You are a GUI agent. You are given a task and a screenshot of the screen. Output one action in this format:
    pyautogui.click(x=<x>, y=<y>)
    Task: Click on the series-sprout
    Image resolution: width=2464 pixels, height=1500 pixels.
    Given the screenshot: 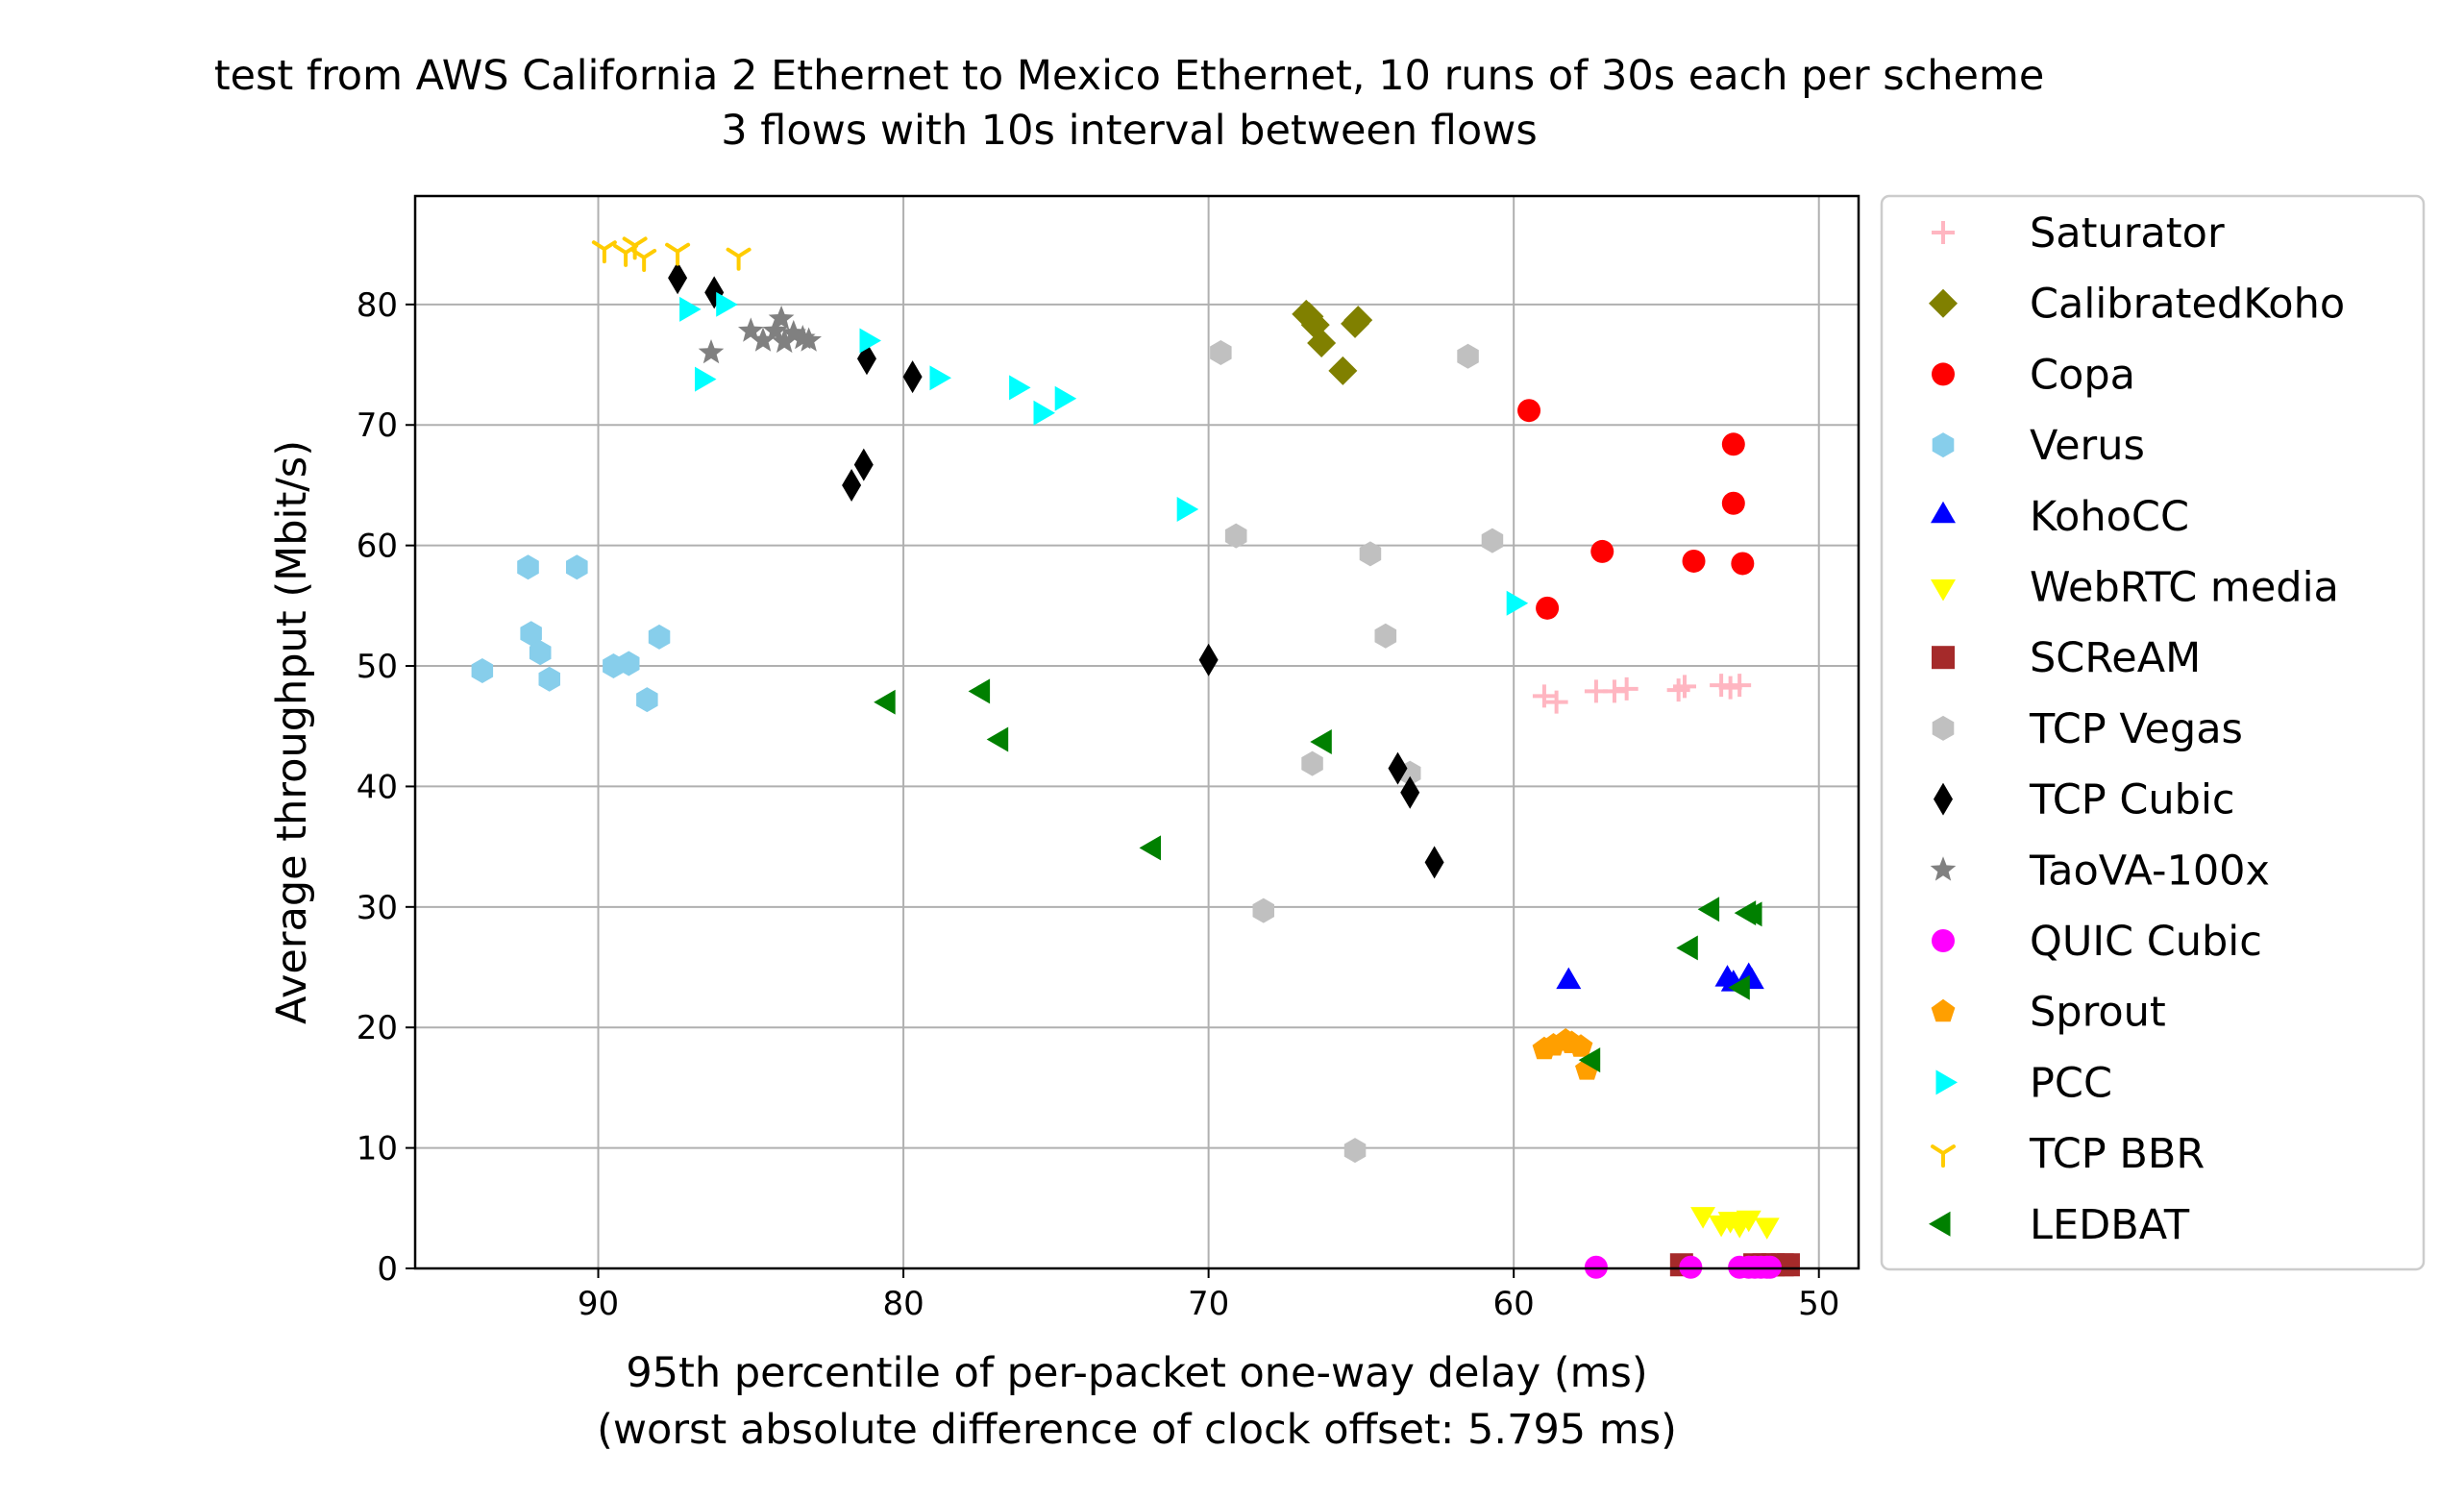 What is the action you would take?
    pyautogui.click(x=1565, y=1054)
    